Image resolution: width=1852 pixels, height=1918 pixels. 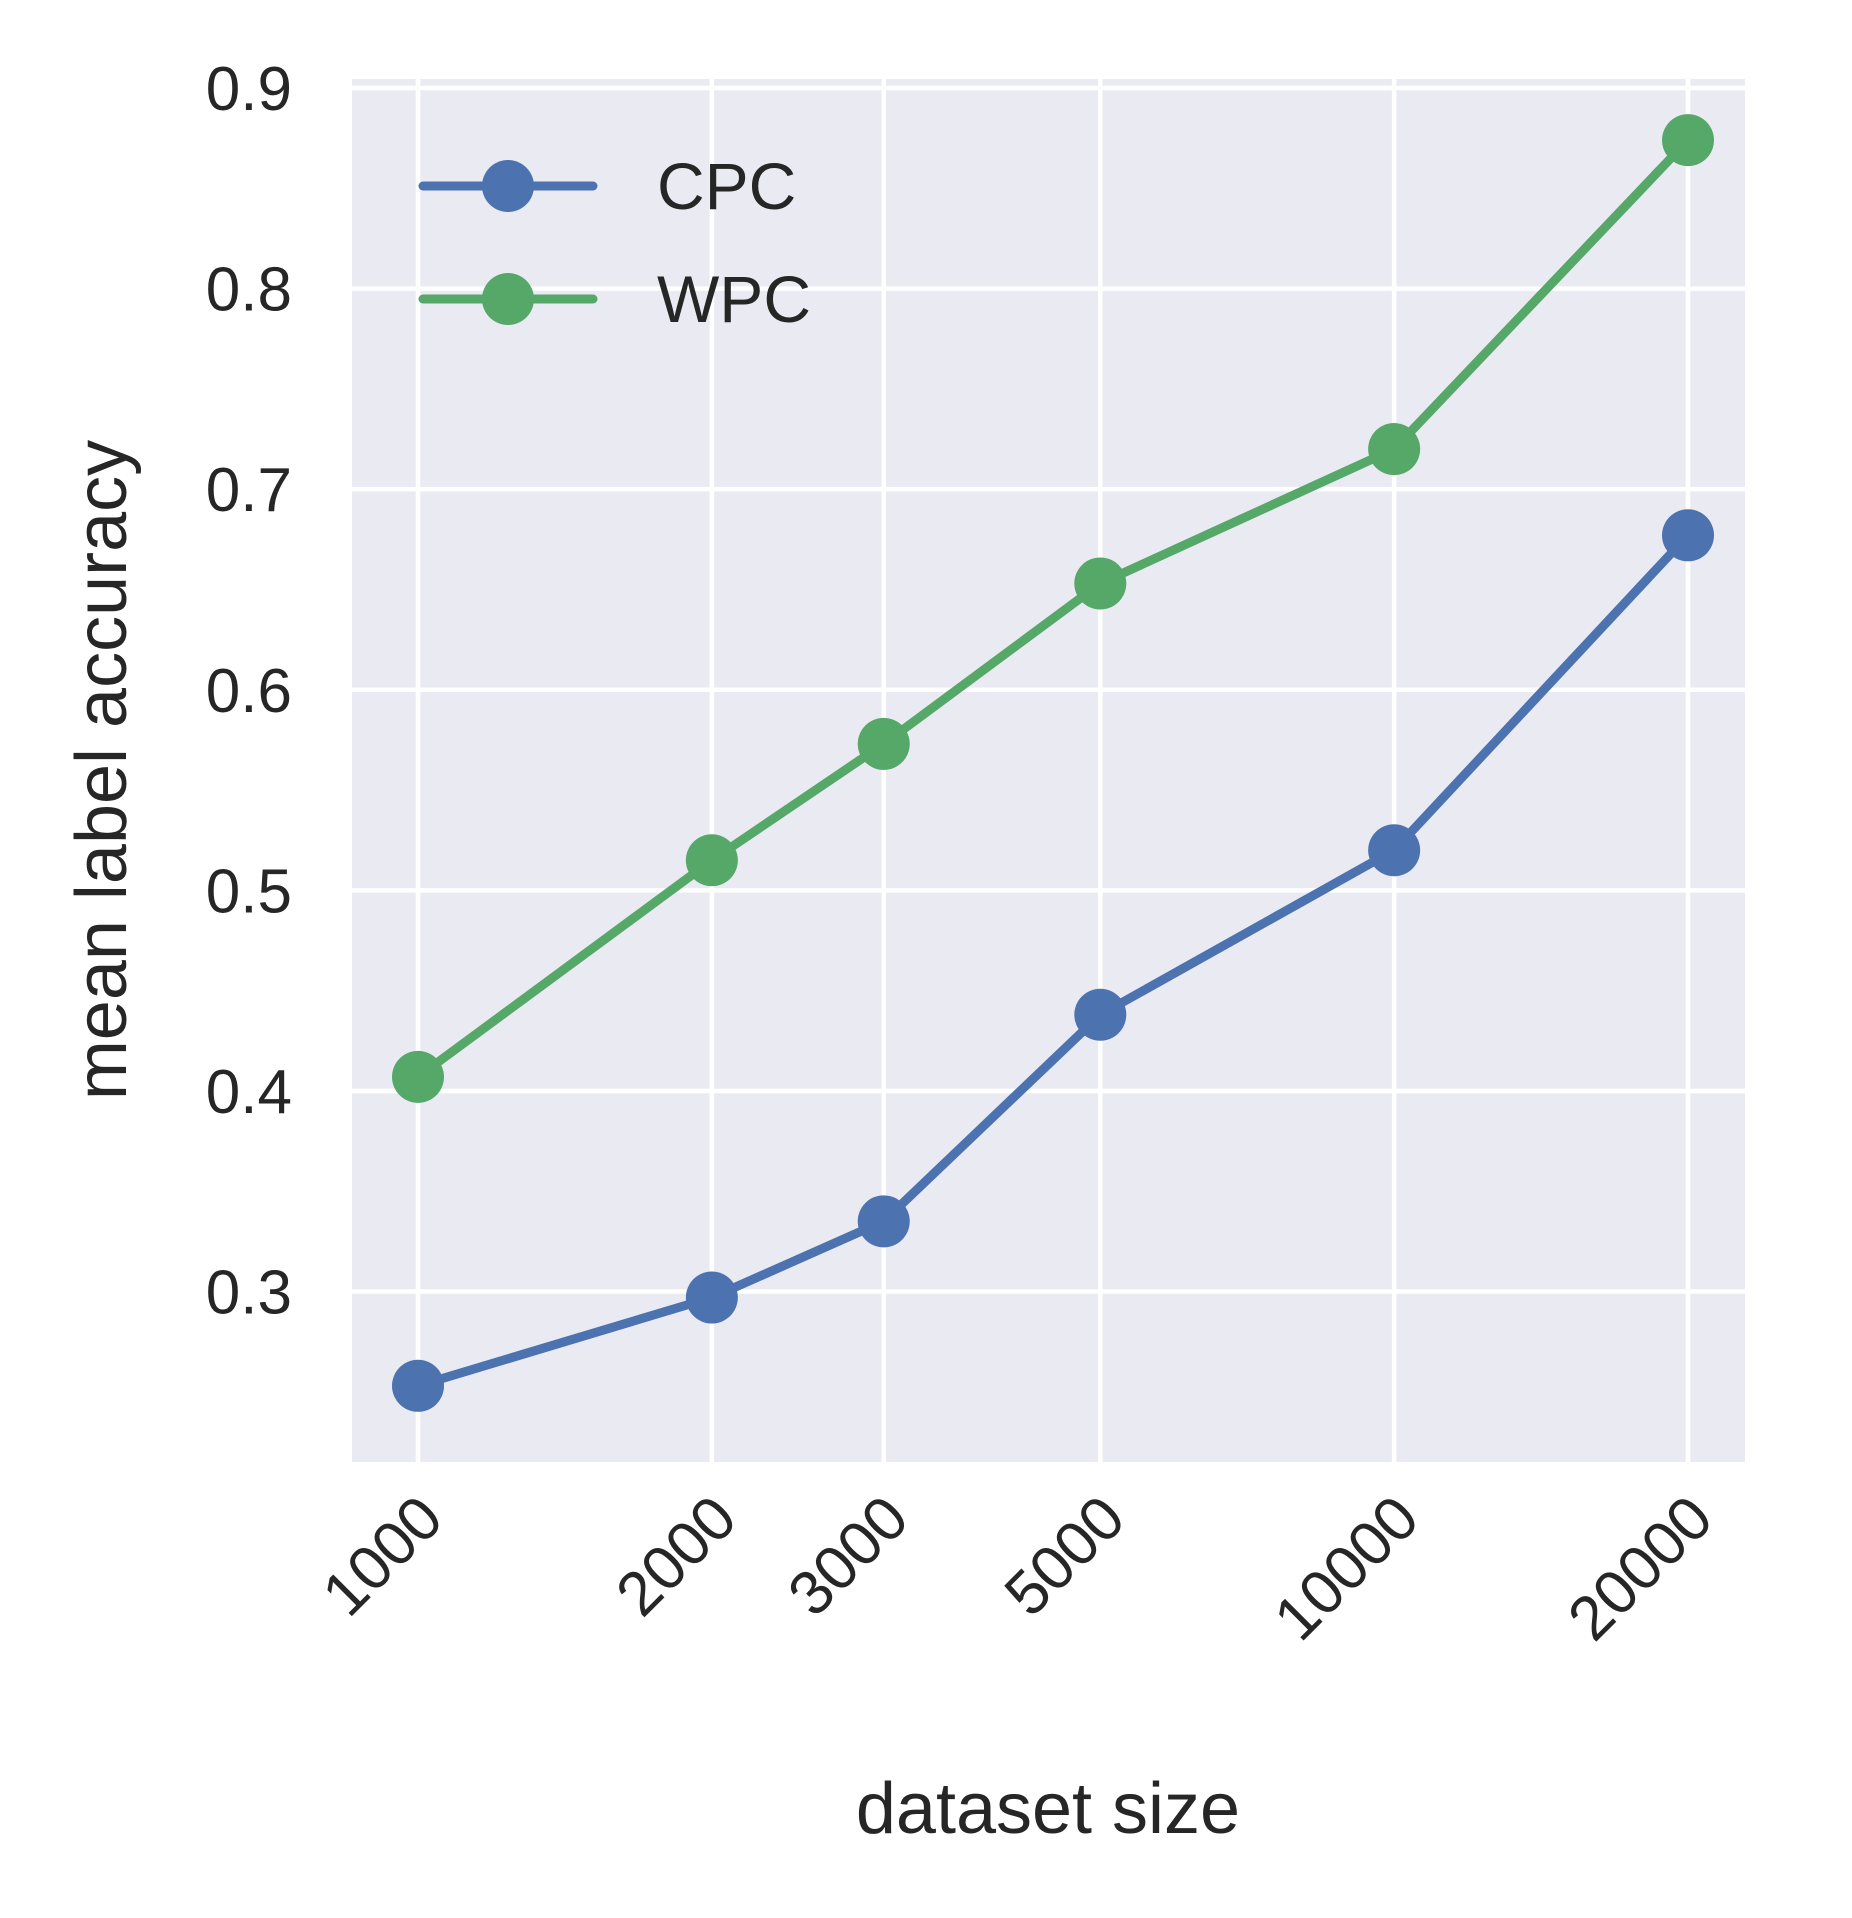 I want to click on x-tick-label: 5000, so click(x=1065, y=1556).